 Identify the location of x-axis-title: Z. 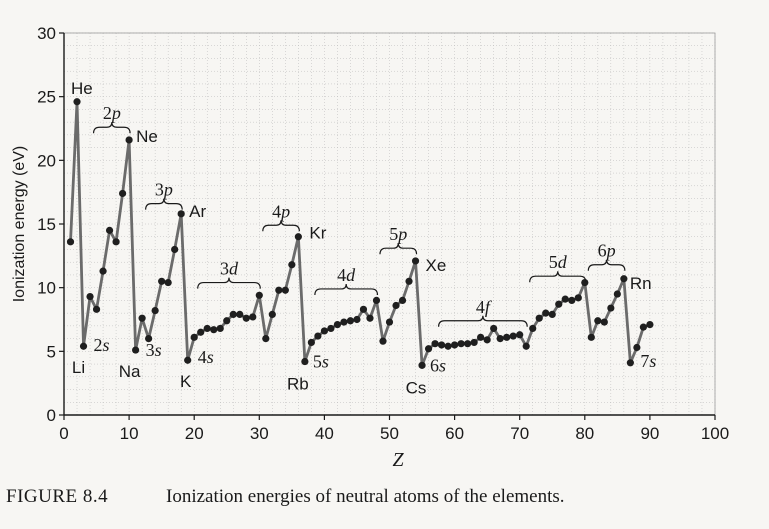
(398, 460).